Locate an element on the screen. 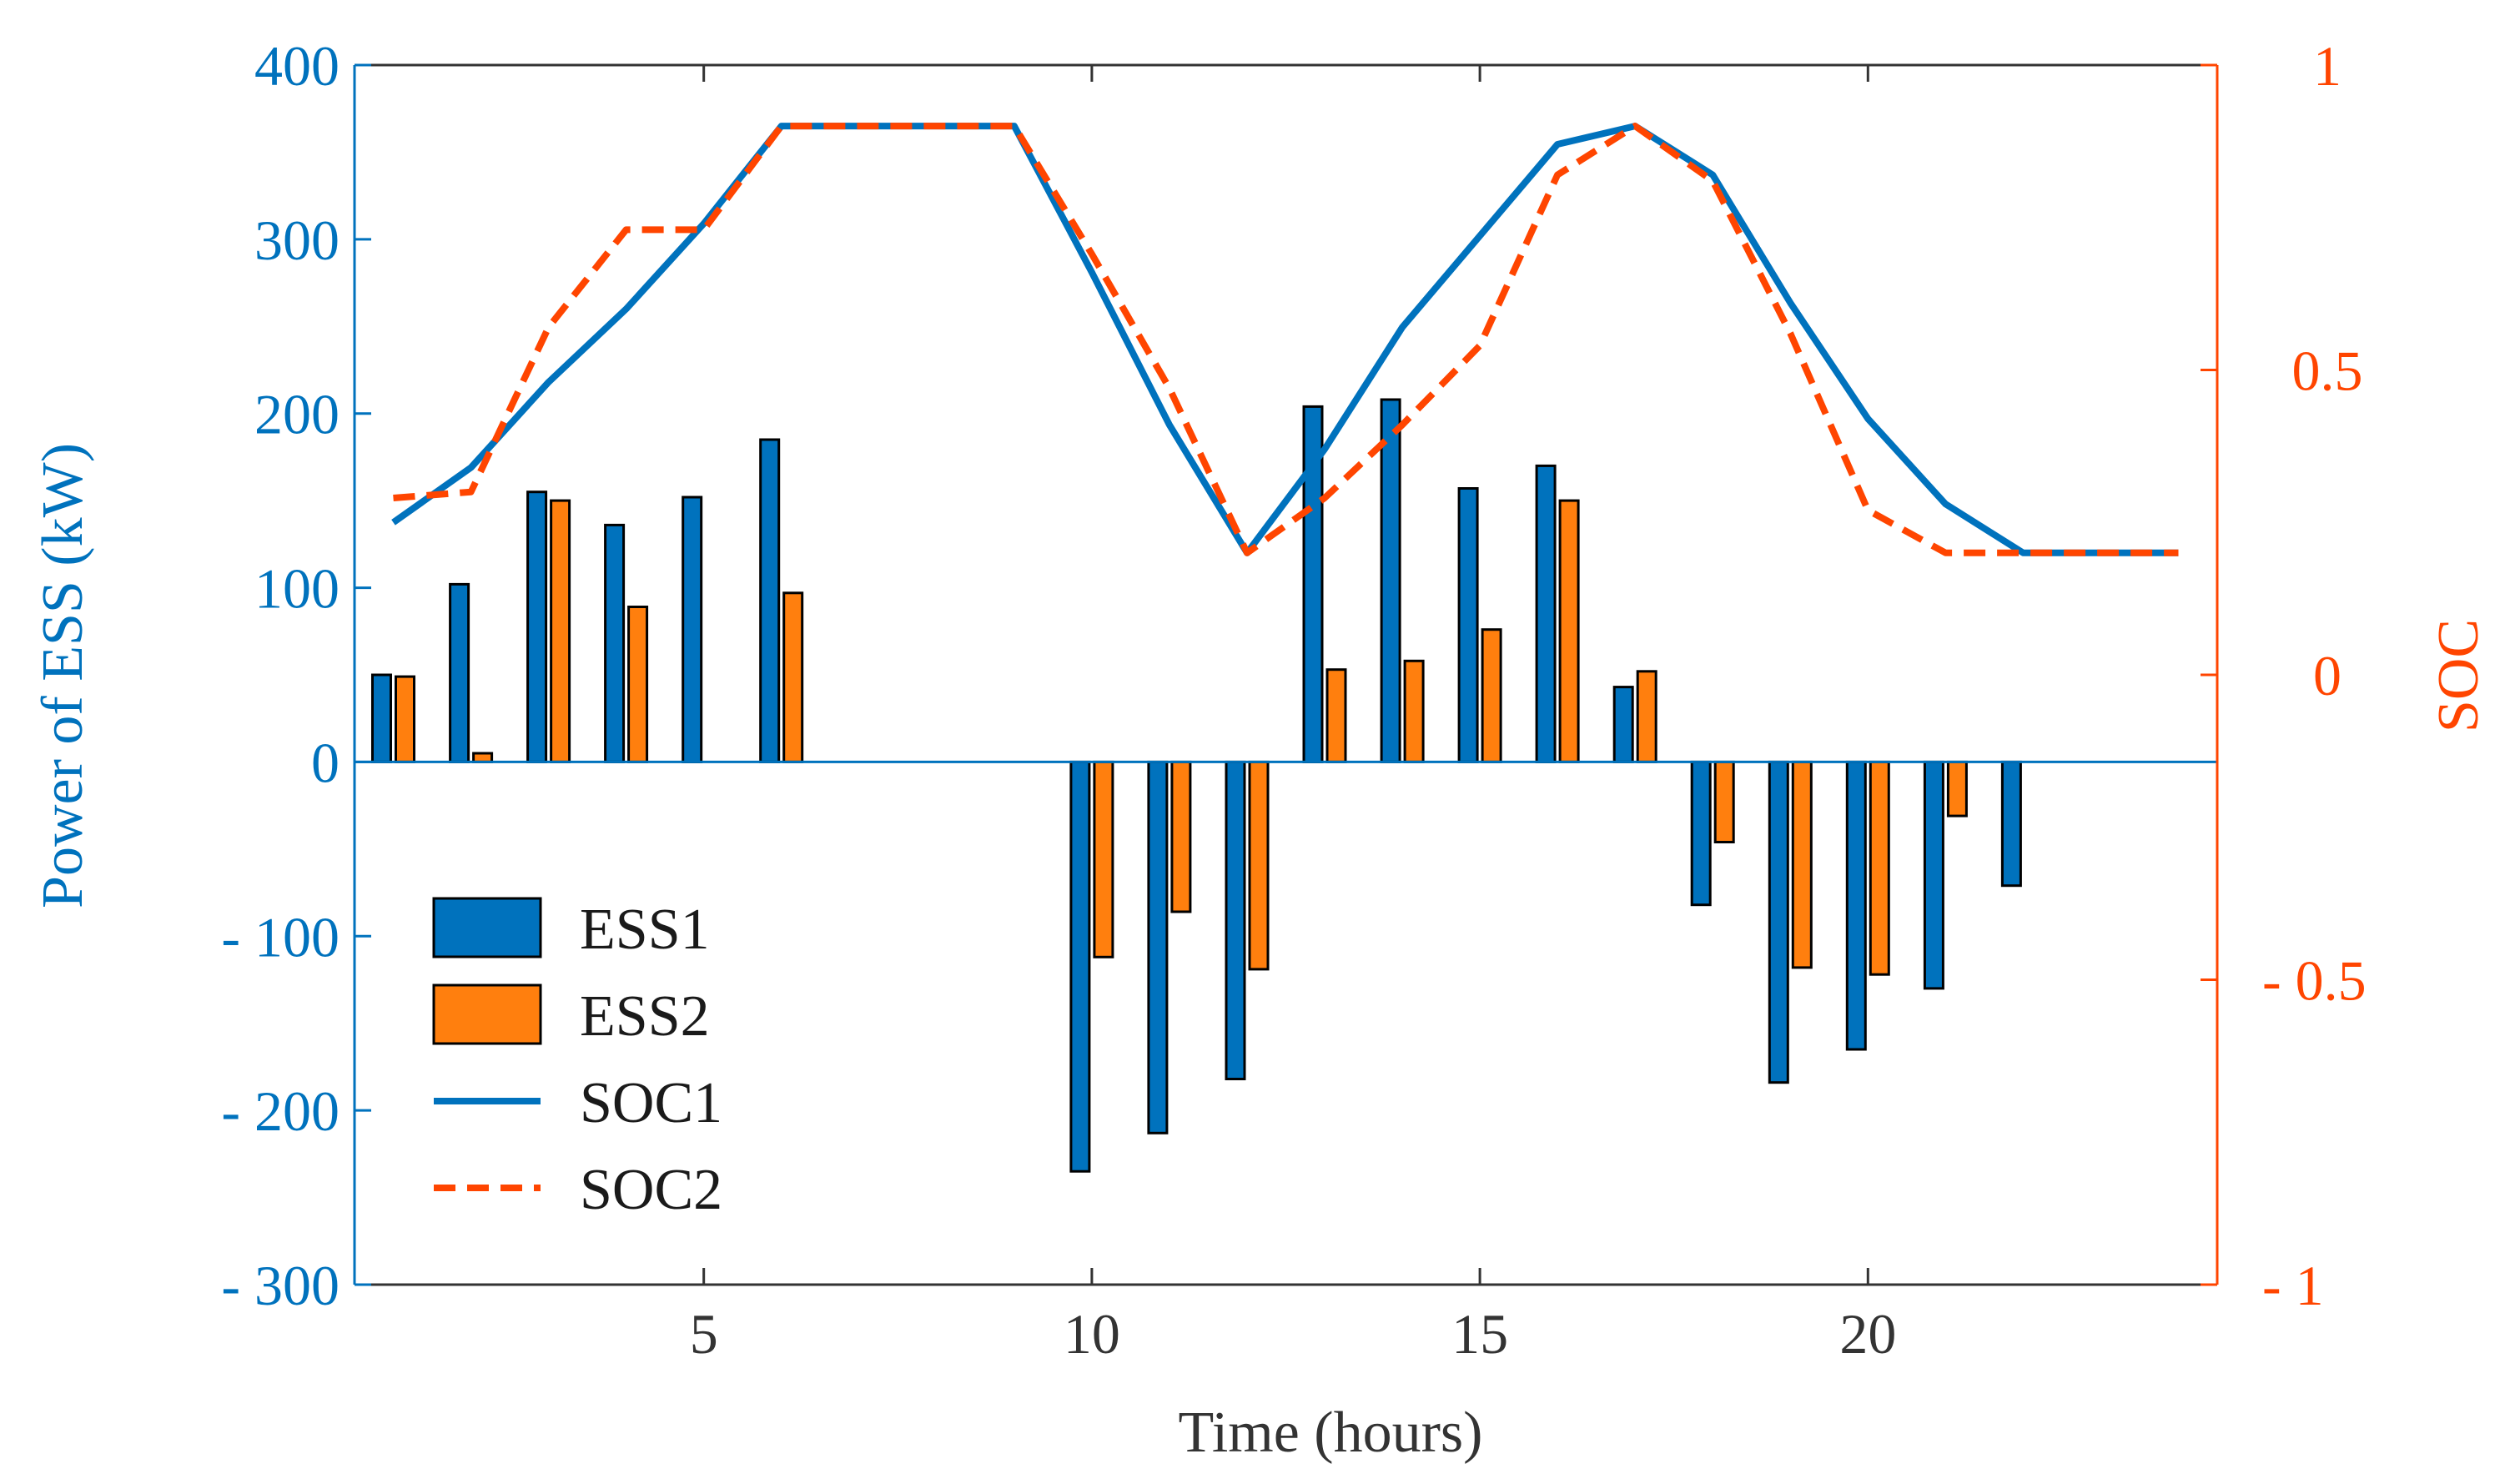 The image size is (2515, 1484). x-tick-label: 5 is located at coordinates (704, 1334).